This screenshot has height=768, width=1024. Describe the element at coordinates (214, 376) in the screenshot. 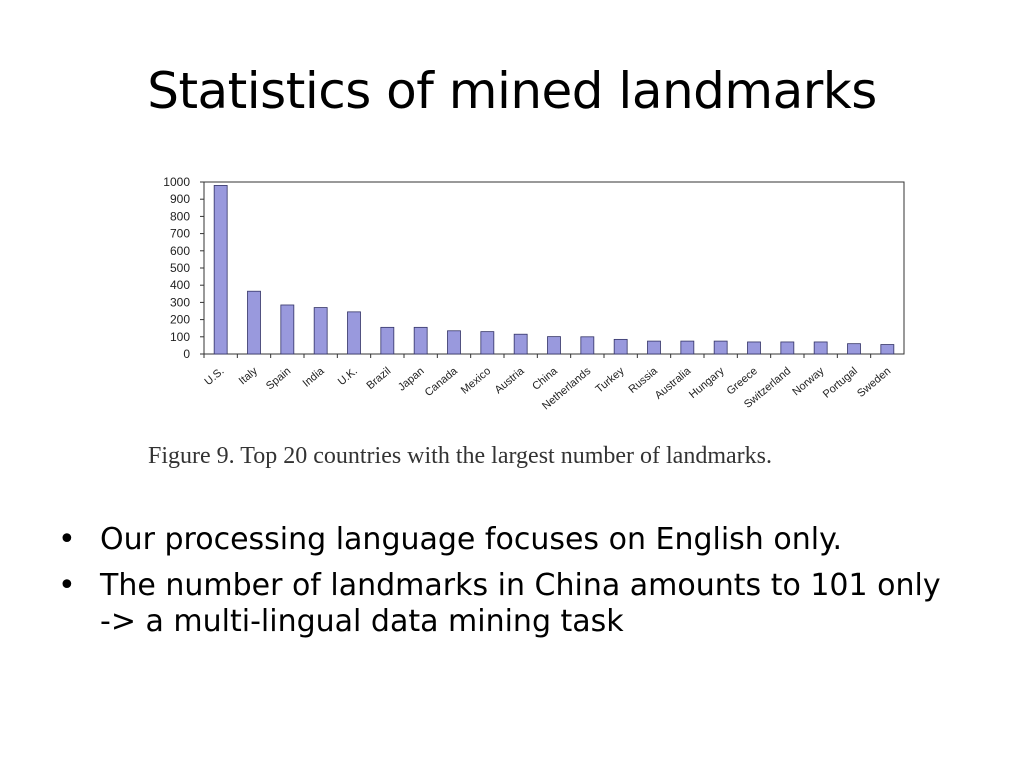

I see `x-tick-label: U.S.` at that location.